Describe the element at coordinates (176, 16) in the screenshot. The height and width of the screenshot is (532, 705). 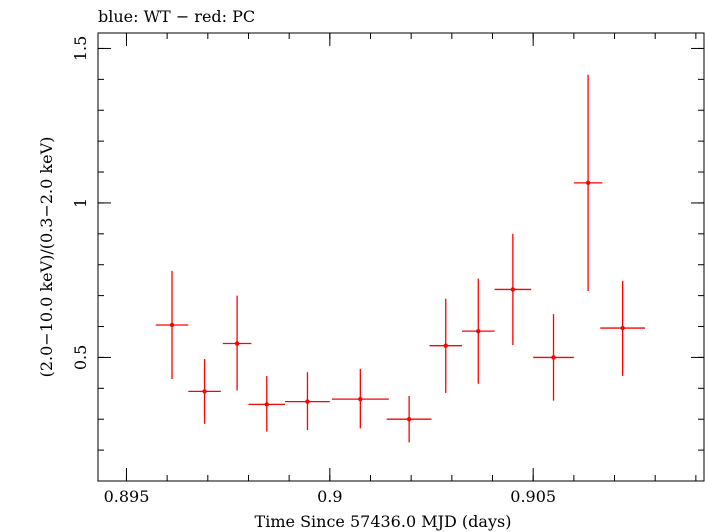
I see `chart-title: blue: WT − red: PC` at that location.